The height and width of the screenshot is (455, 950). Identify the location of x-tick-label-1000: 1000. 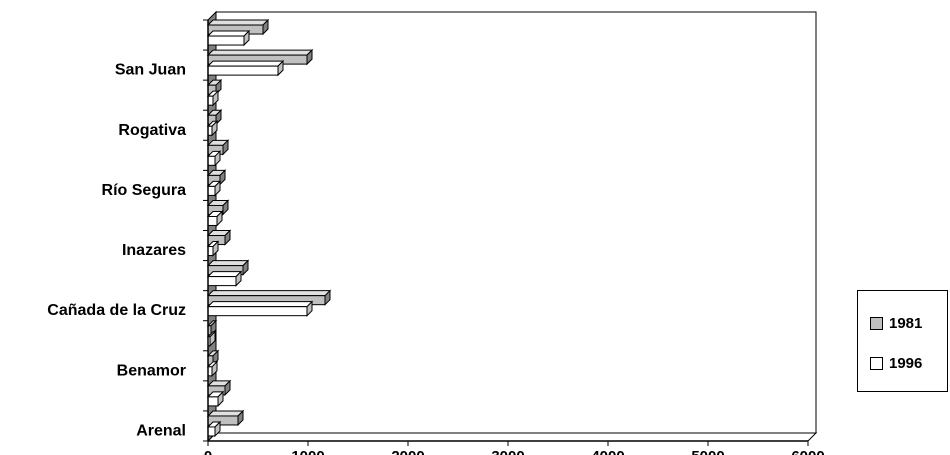
(307, 451).